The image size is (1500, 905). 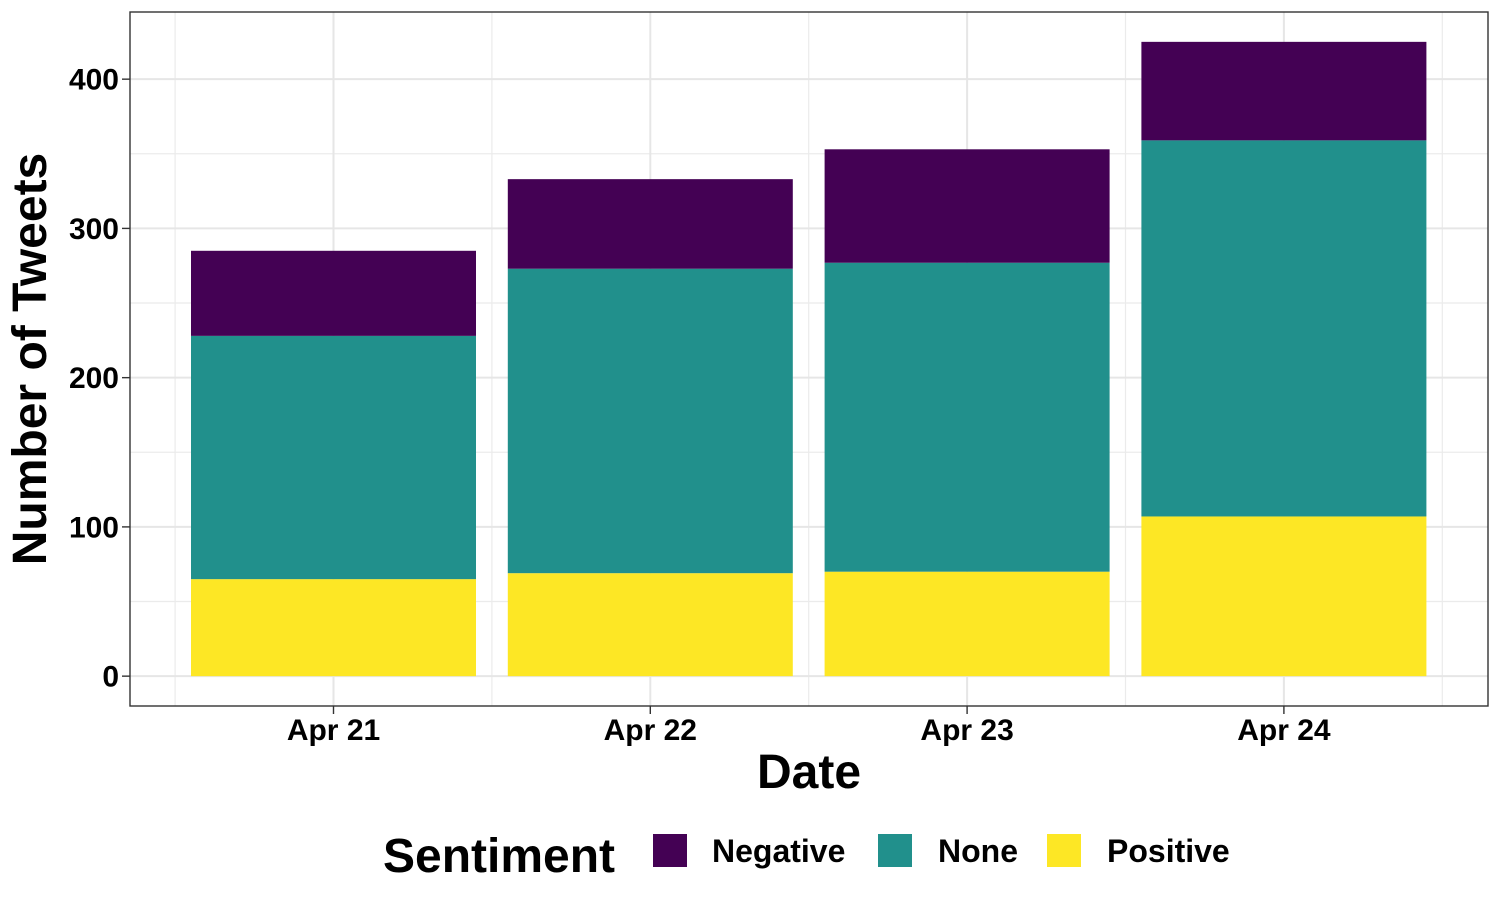 What do you see at coordinates (499, 856) in the screenshot?
I see `legend-title: Sentiment` at bounding box center [499, 856].